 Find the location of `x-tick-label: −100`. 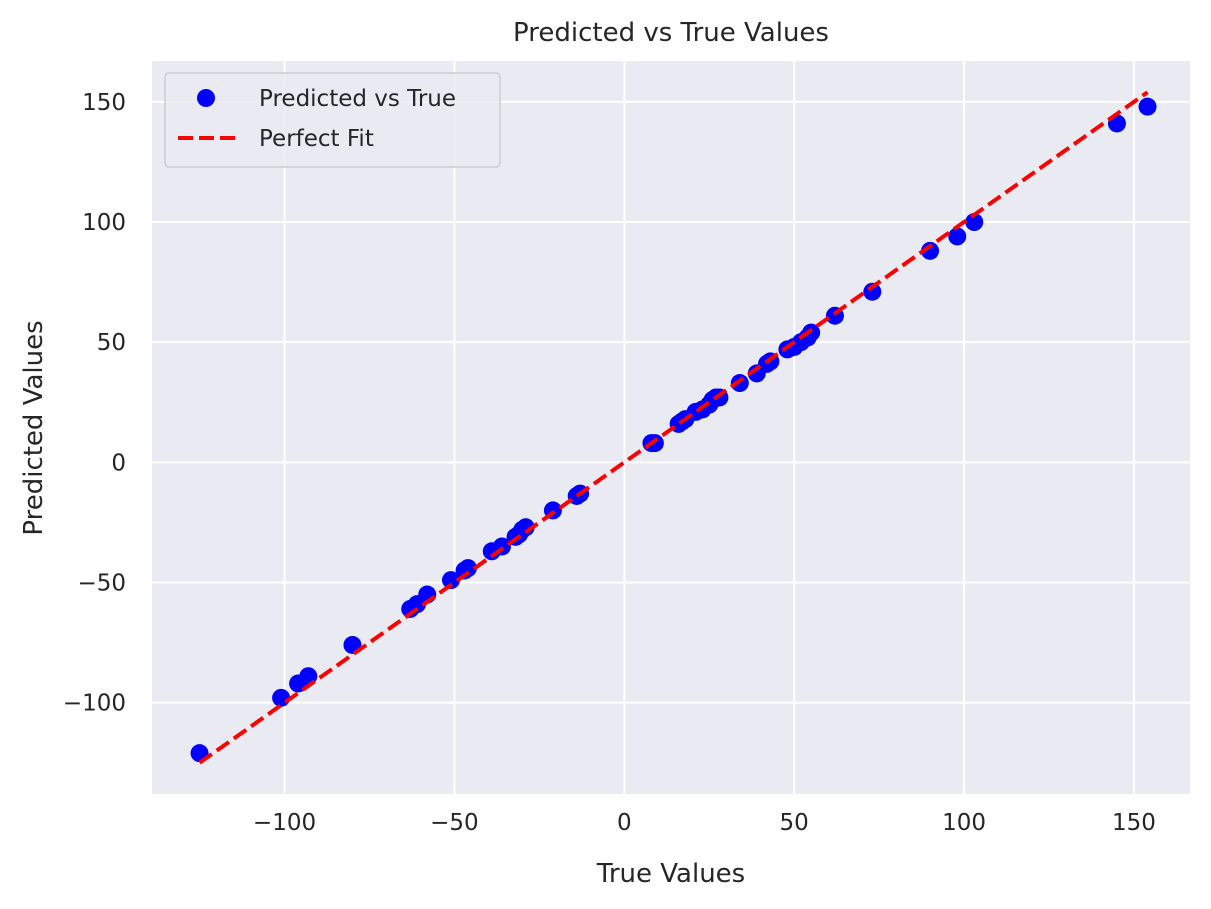

x-tick-label: −100 is located at coordinates (284, 823).